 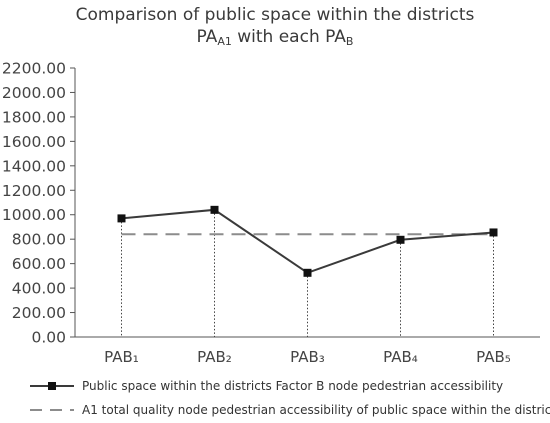 I want to click on y-tick-label: 1000.00, so click(x=34, y=215).